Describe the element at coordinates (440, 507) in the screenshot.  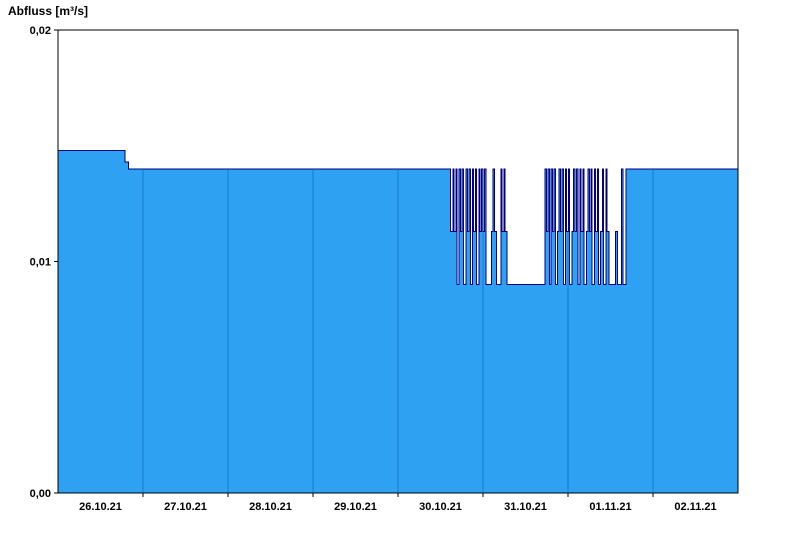
I see `x-axis-date-label: 30.10.21` at that location.